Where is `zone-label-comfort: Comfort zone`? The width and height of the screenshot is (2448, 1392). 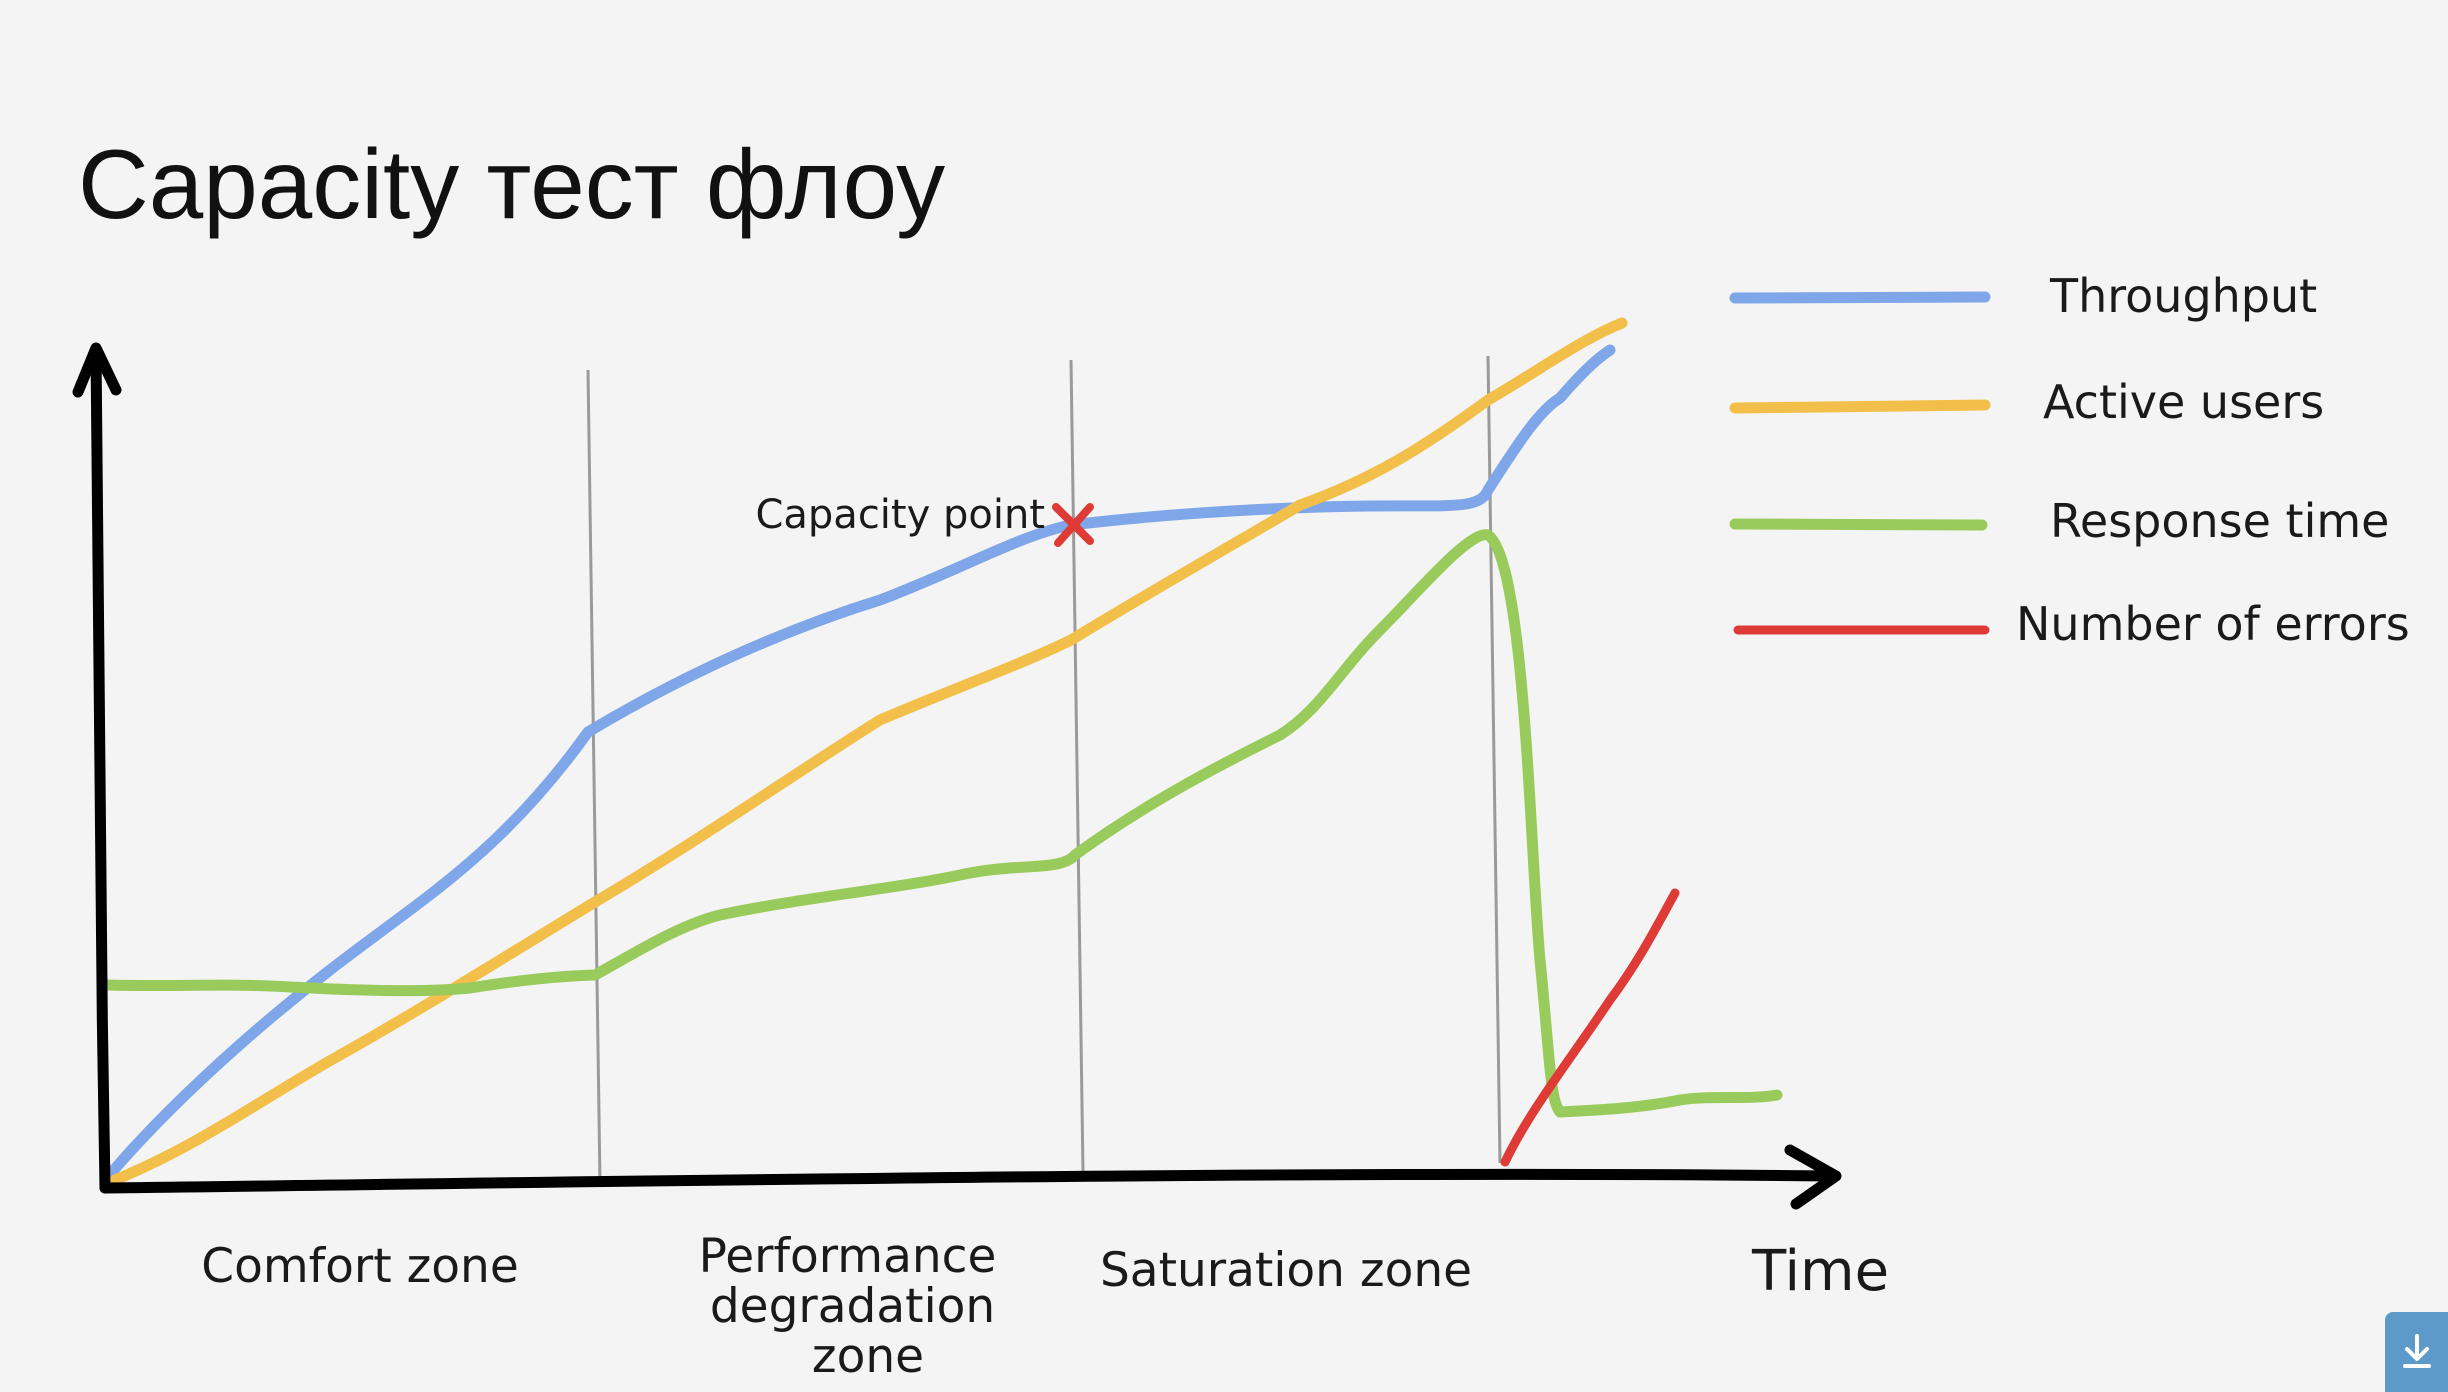
zone-label-comfort: Comfort zone is located at coordinates (359, 1266).